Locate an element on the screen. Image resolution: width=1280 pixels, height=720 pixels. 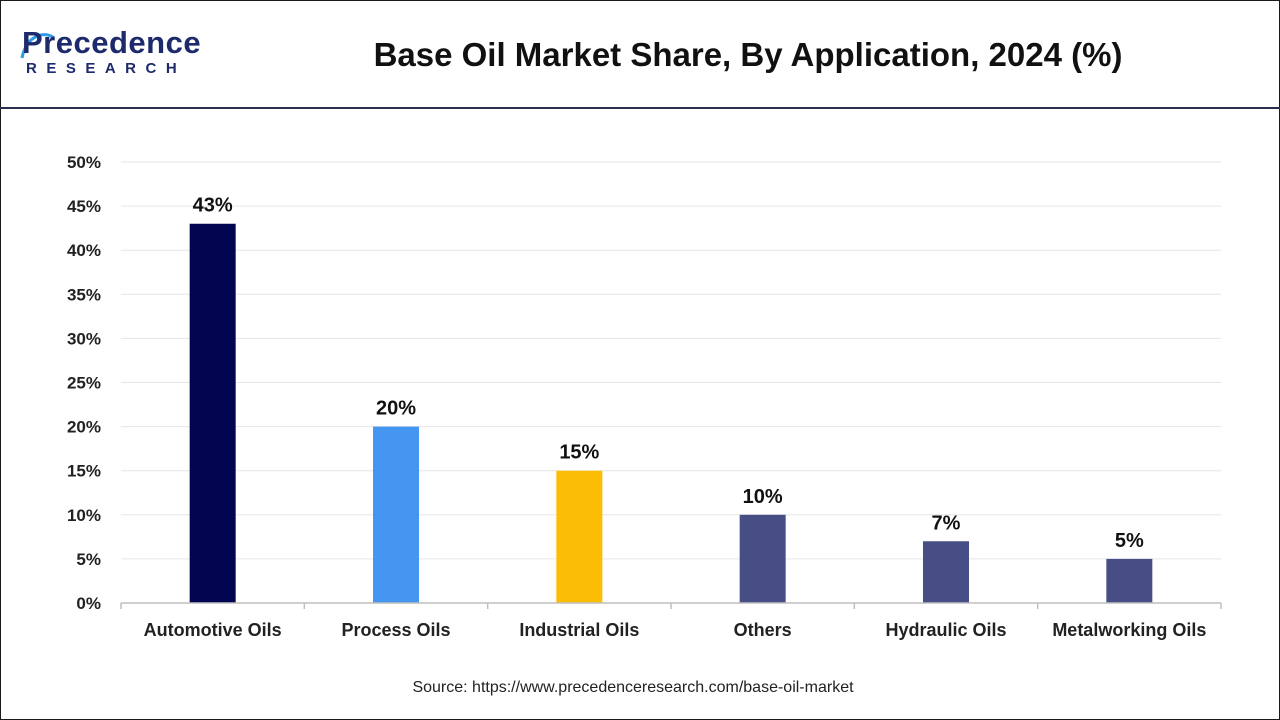
logo-swoosh-icon is located at coordinates (37, 46).